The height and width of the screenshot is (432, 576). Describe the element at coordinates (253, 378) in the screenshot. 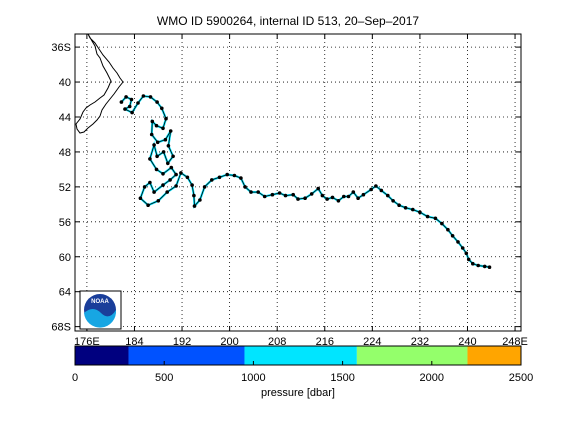

I see `colorbar-tick-label: 1000` at that location.